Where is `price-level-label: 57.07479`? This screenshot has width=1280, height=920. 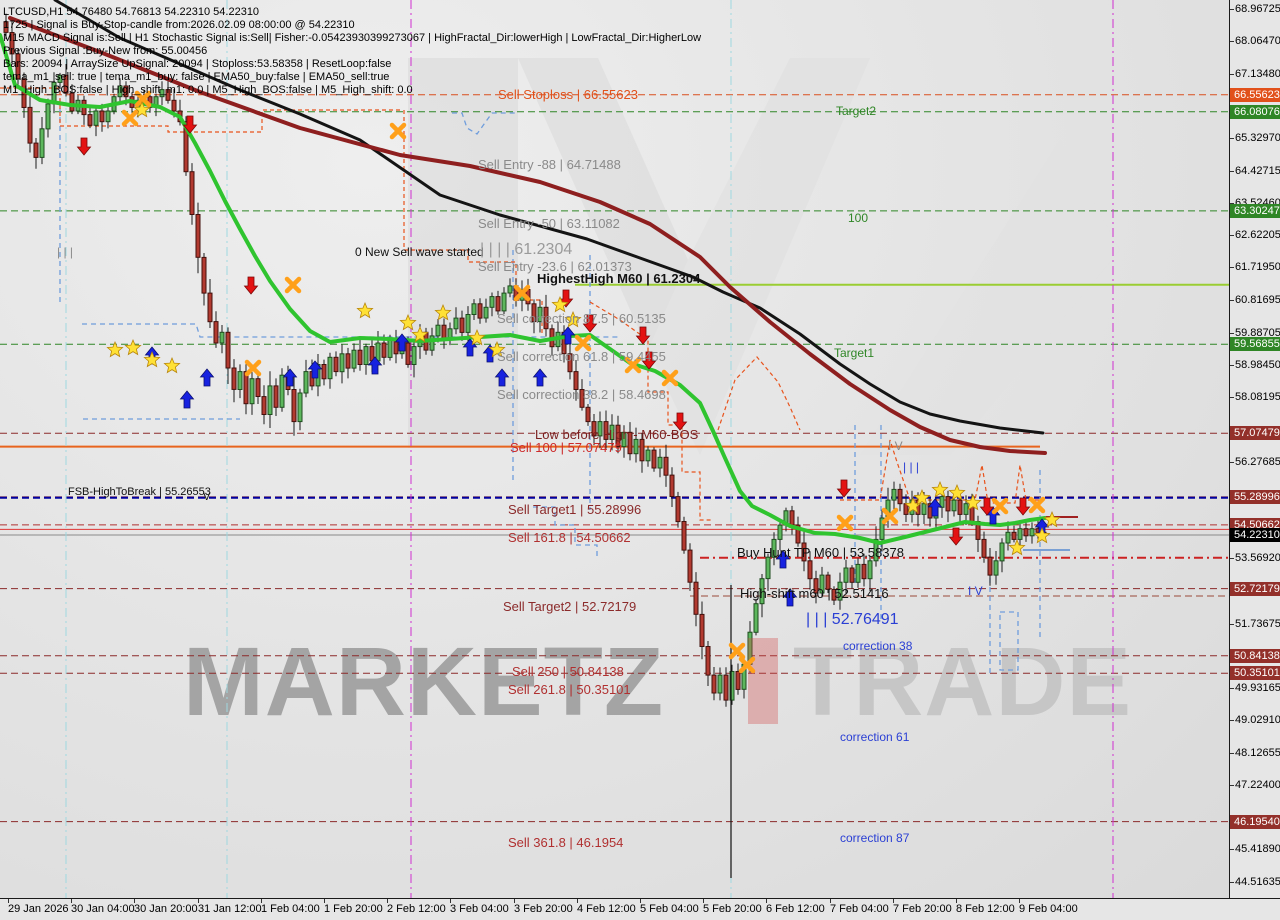
price-level-label: 57.07479 is located at coordinates (1255, 433).